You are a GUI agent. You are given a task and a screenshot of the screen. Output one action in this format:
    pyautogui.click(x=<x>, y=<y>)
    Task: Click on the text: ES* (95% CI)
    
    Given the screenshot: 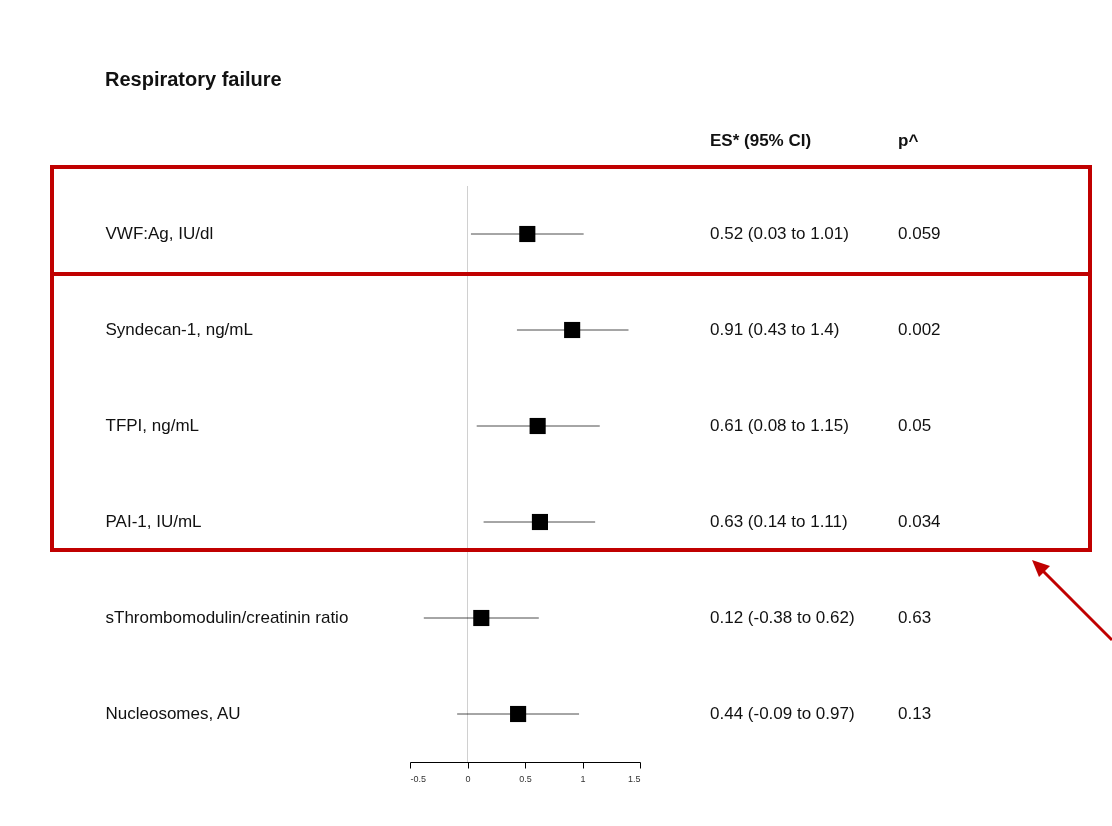 What is the action you would take?
    pyautogui.click(x=761, y=140)
    